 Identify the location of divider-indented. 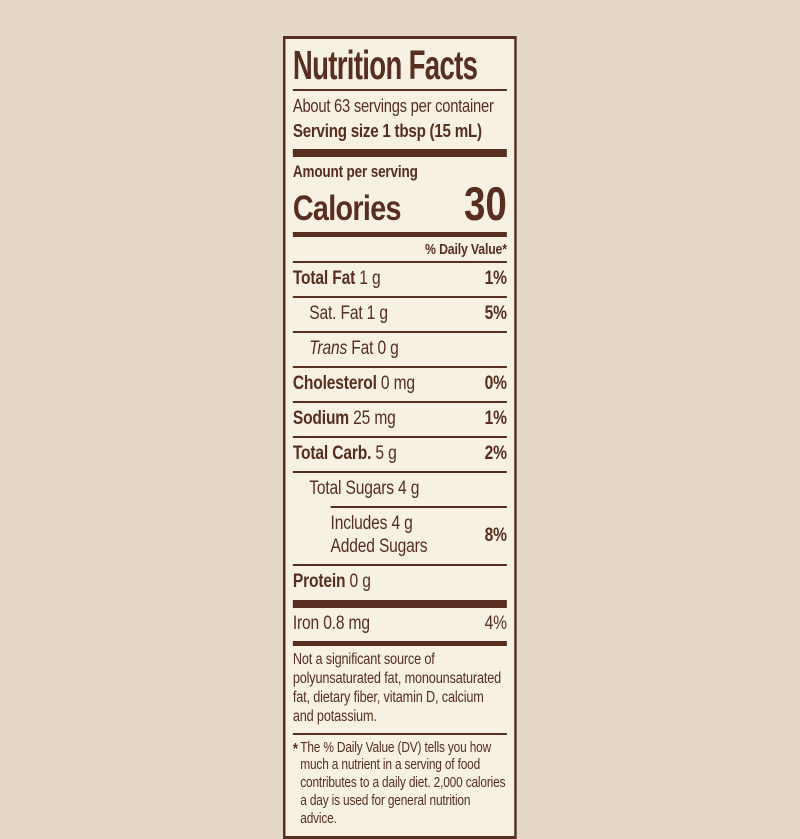
(418, 507).